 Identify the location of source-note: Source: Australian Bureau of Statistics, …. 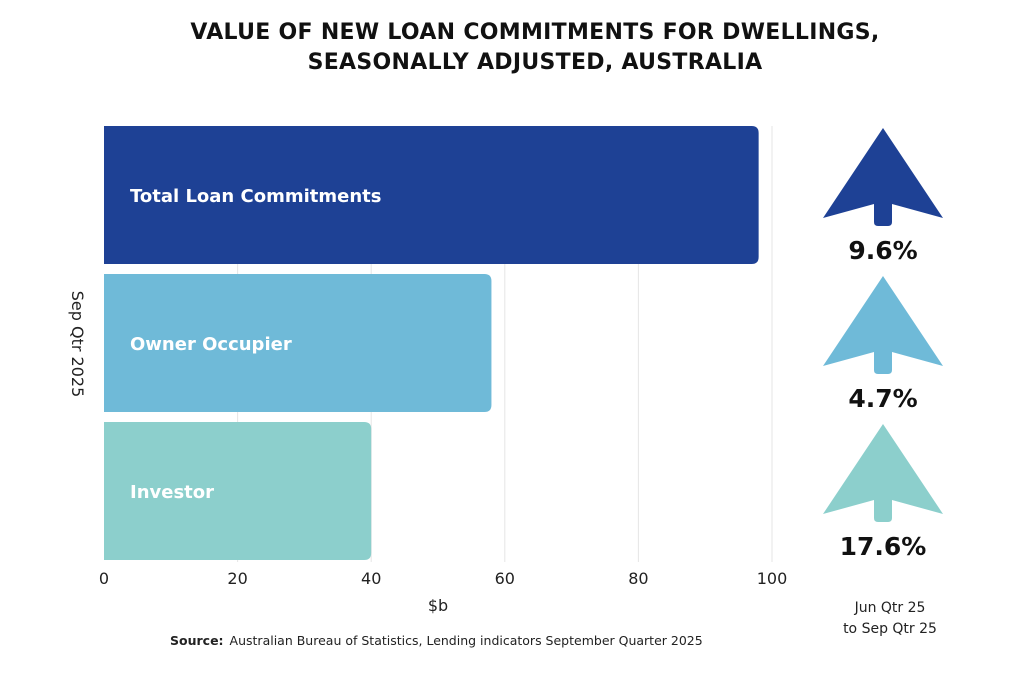
(436, 640).